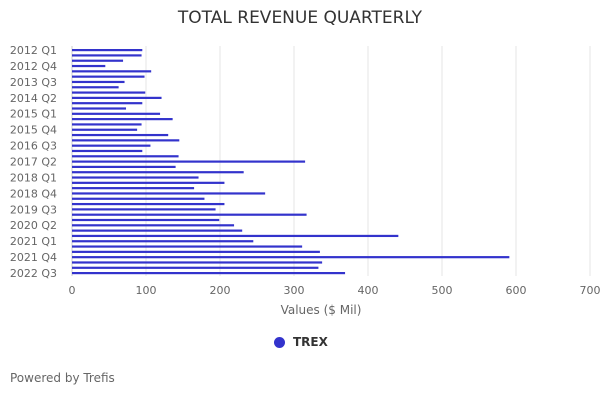 The width and height of the screenshot is (600, 400). What do you see at coordinates (33, 50) in the screenshot?
I see `y-tick-label: 2012 Q1` at bounding box center [33, 50].